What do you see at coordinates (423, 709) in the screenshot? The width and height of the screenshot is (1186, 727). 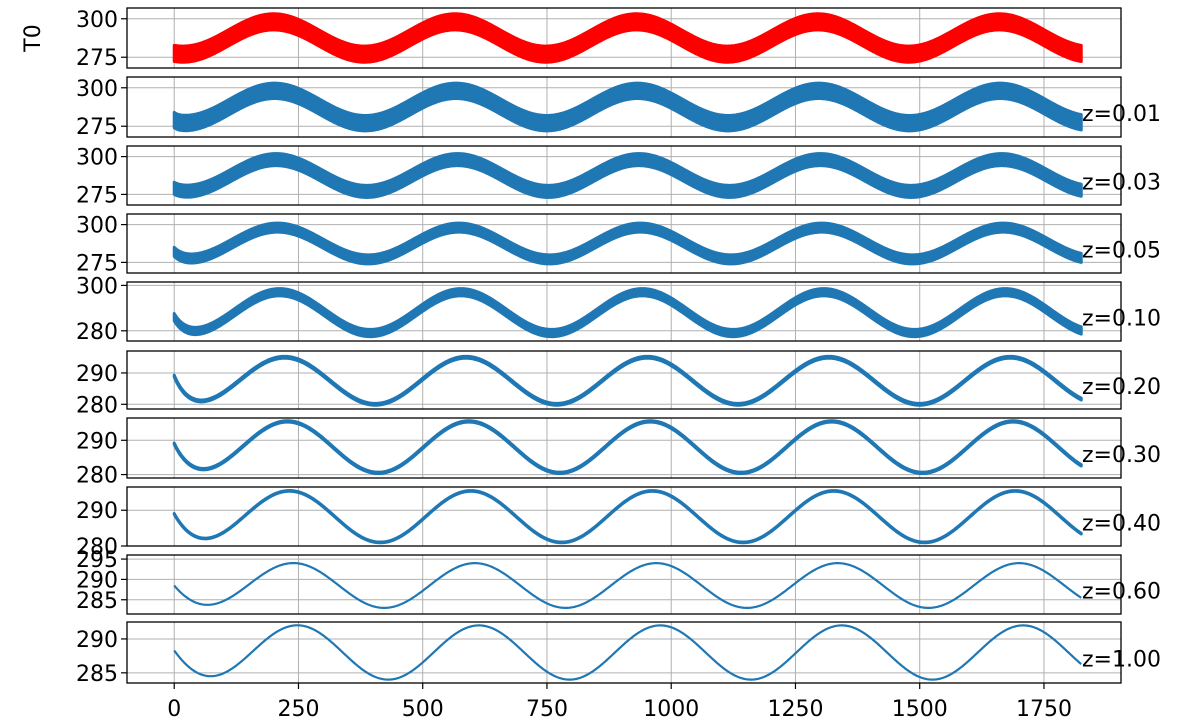 I see `x-tick-label: 500` at bounding box center [423, 709].